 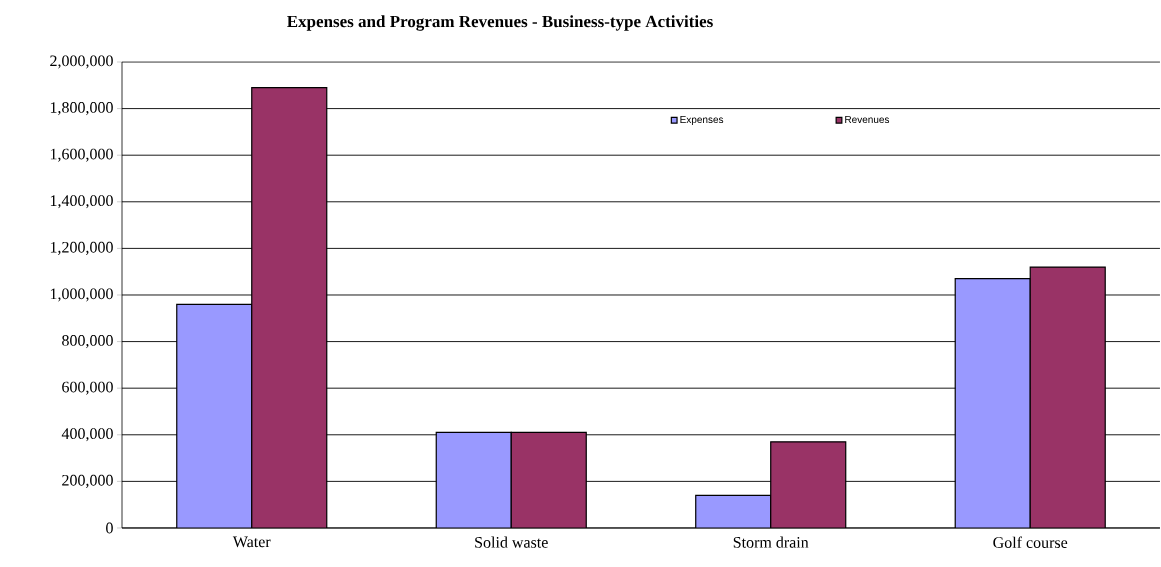 I want to click on y-tick-label: 200,000, so click(x=87, y=481).